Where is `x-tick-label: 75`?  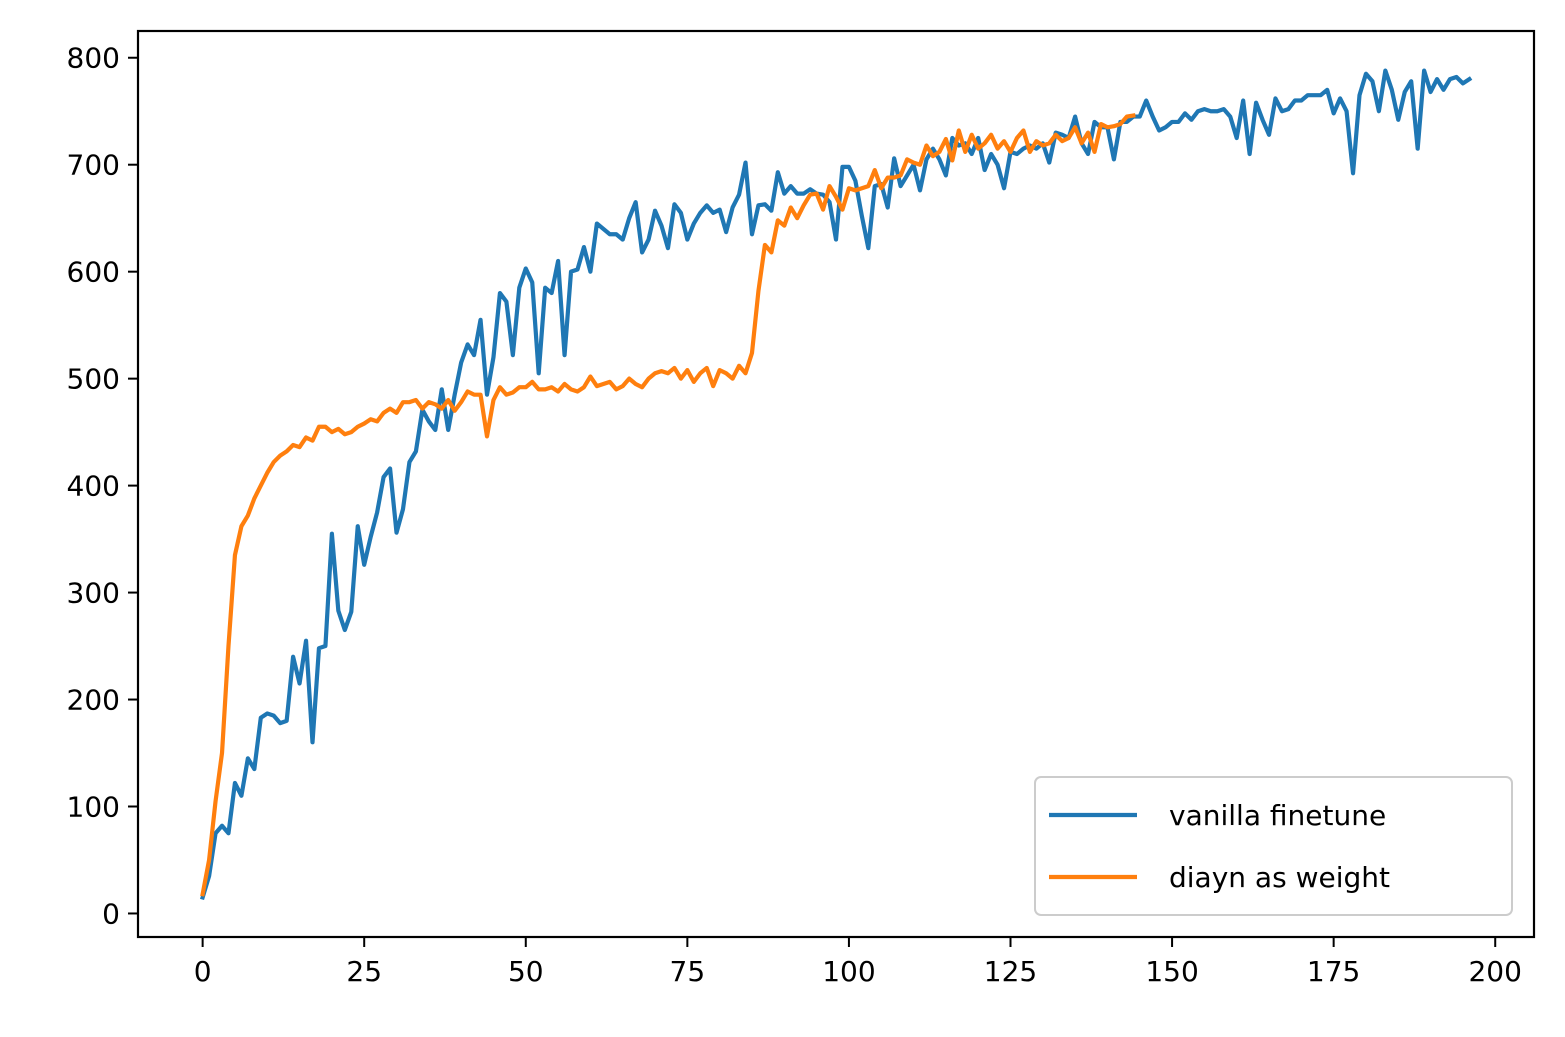 x-tick-label: 75 is located at coordinates (688, 971).